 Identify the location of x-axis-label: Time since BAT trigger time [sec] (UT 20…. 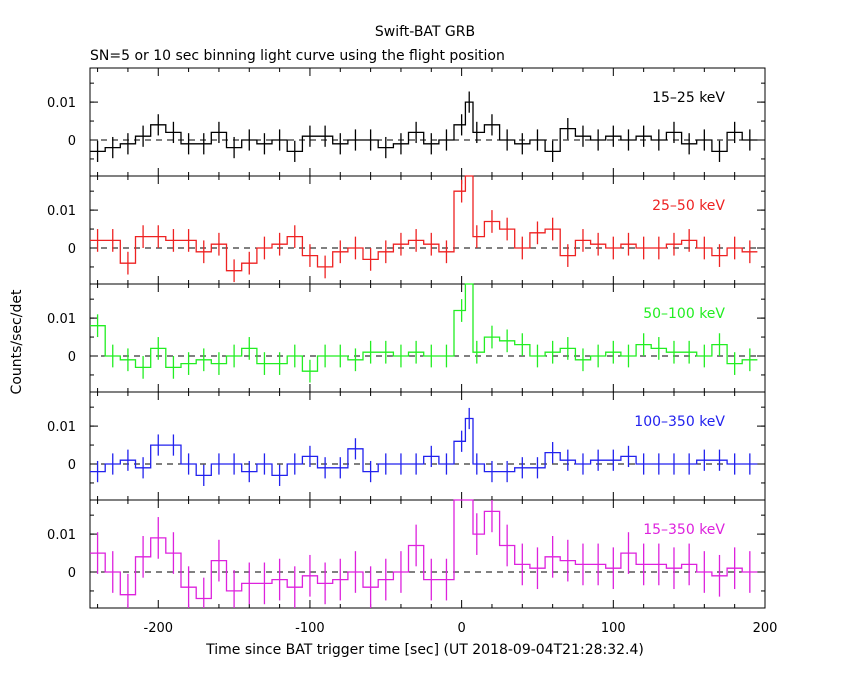
(424, 650).